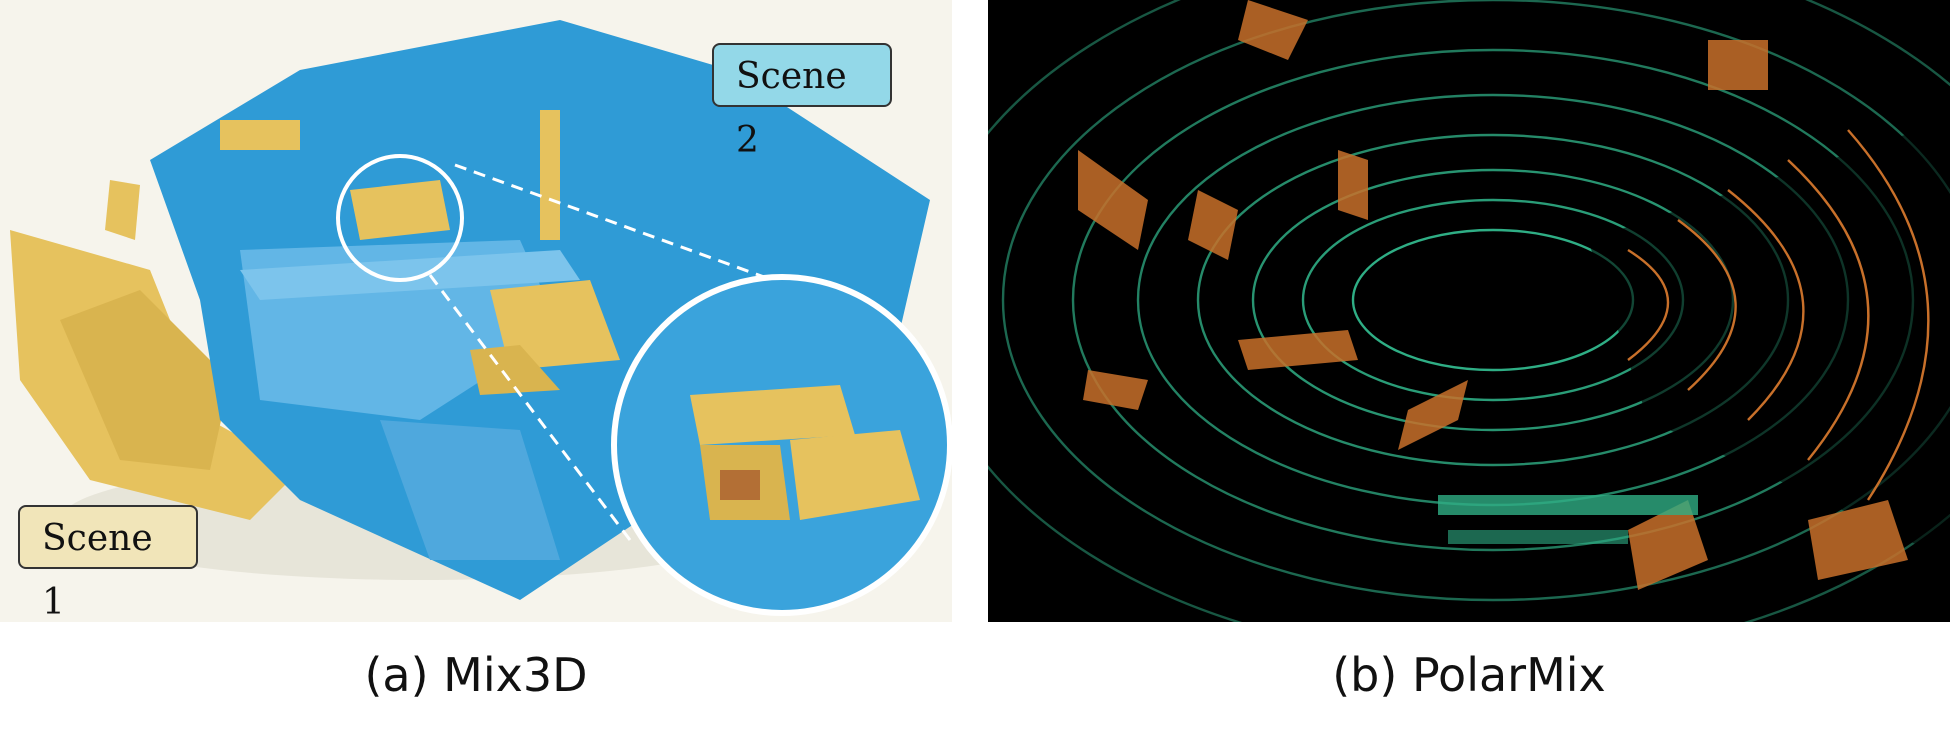 The image size is (1950, 738). Describe the element at coordinates (476, 675) in the screenshot. I see `mix3d-caption: (a) Mix3D` at that location.